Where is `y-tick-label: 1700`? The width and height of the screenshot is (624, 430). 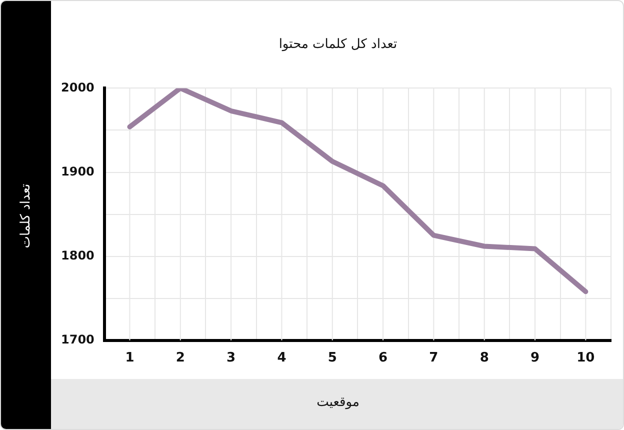 y-tick-label: 1700 is located at coordinates (77, 339).